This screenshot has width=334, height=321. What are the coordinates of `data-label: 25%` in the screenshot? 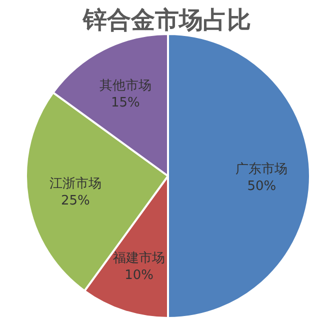 It's located at (75, 201).